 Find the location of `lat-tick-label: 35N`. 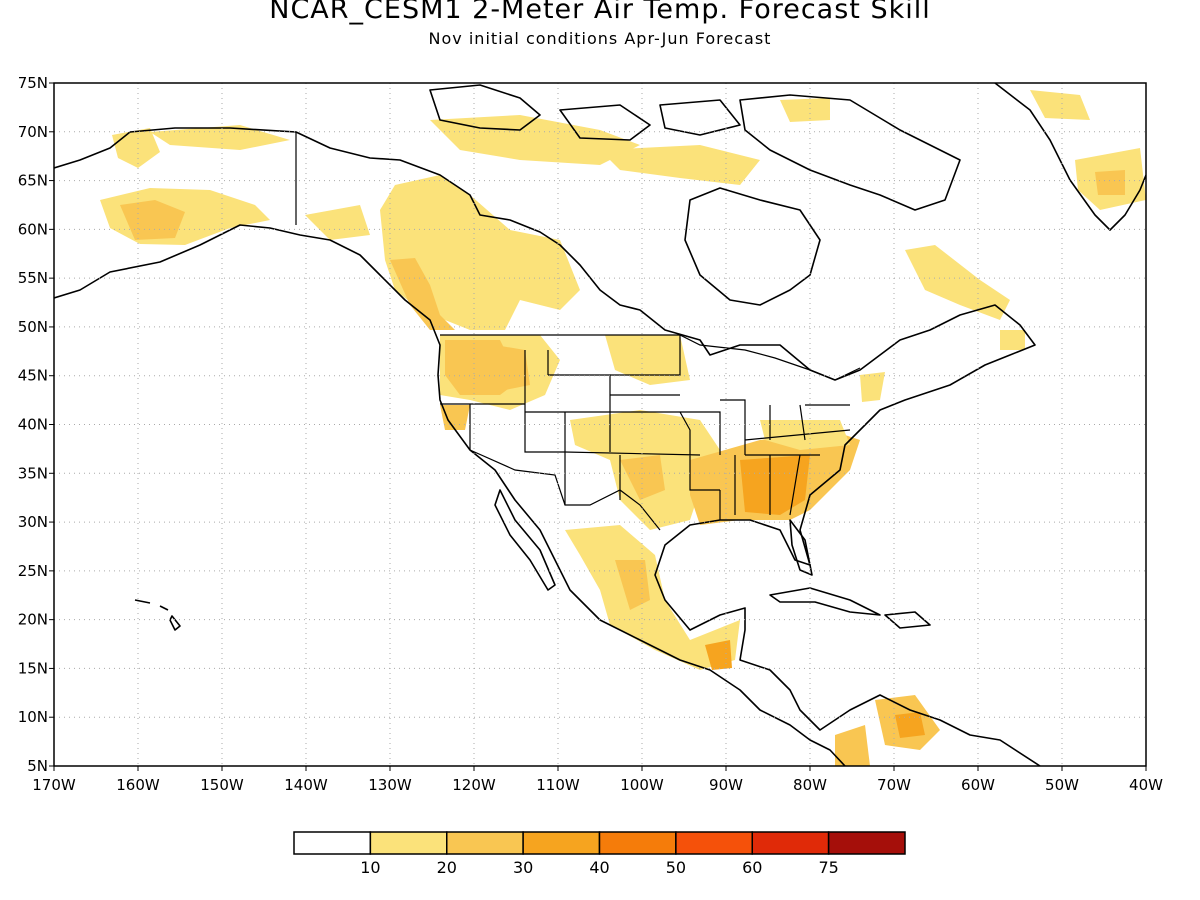

lat-tick-label: 35N is located at coordinates (33, 473).